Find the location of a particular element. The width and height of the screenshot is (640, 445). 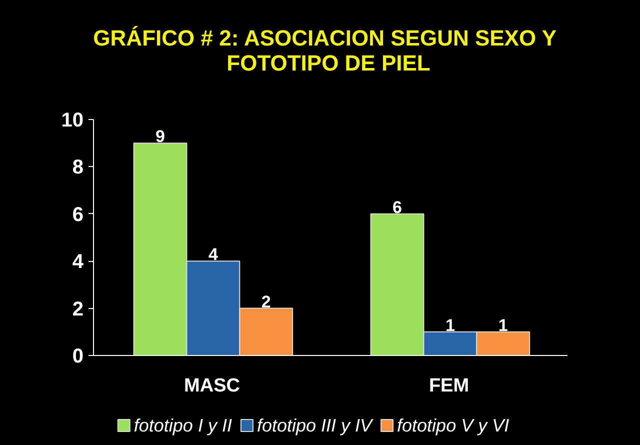

legend-label: fototipo III y IV is located at coordinates (315, 426).